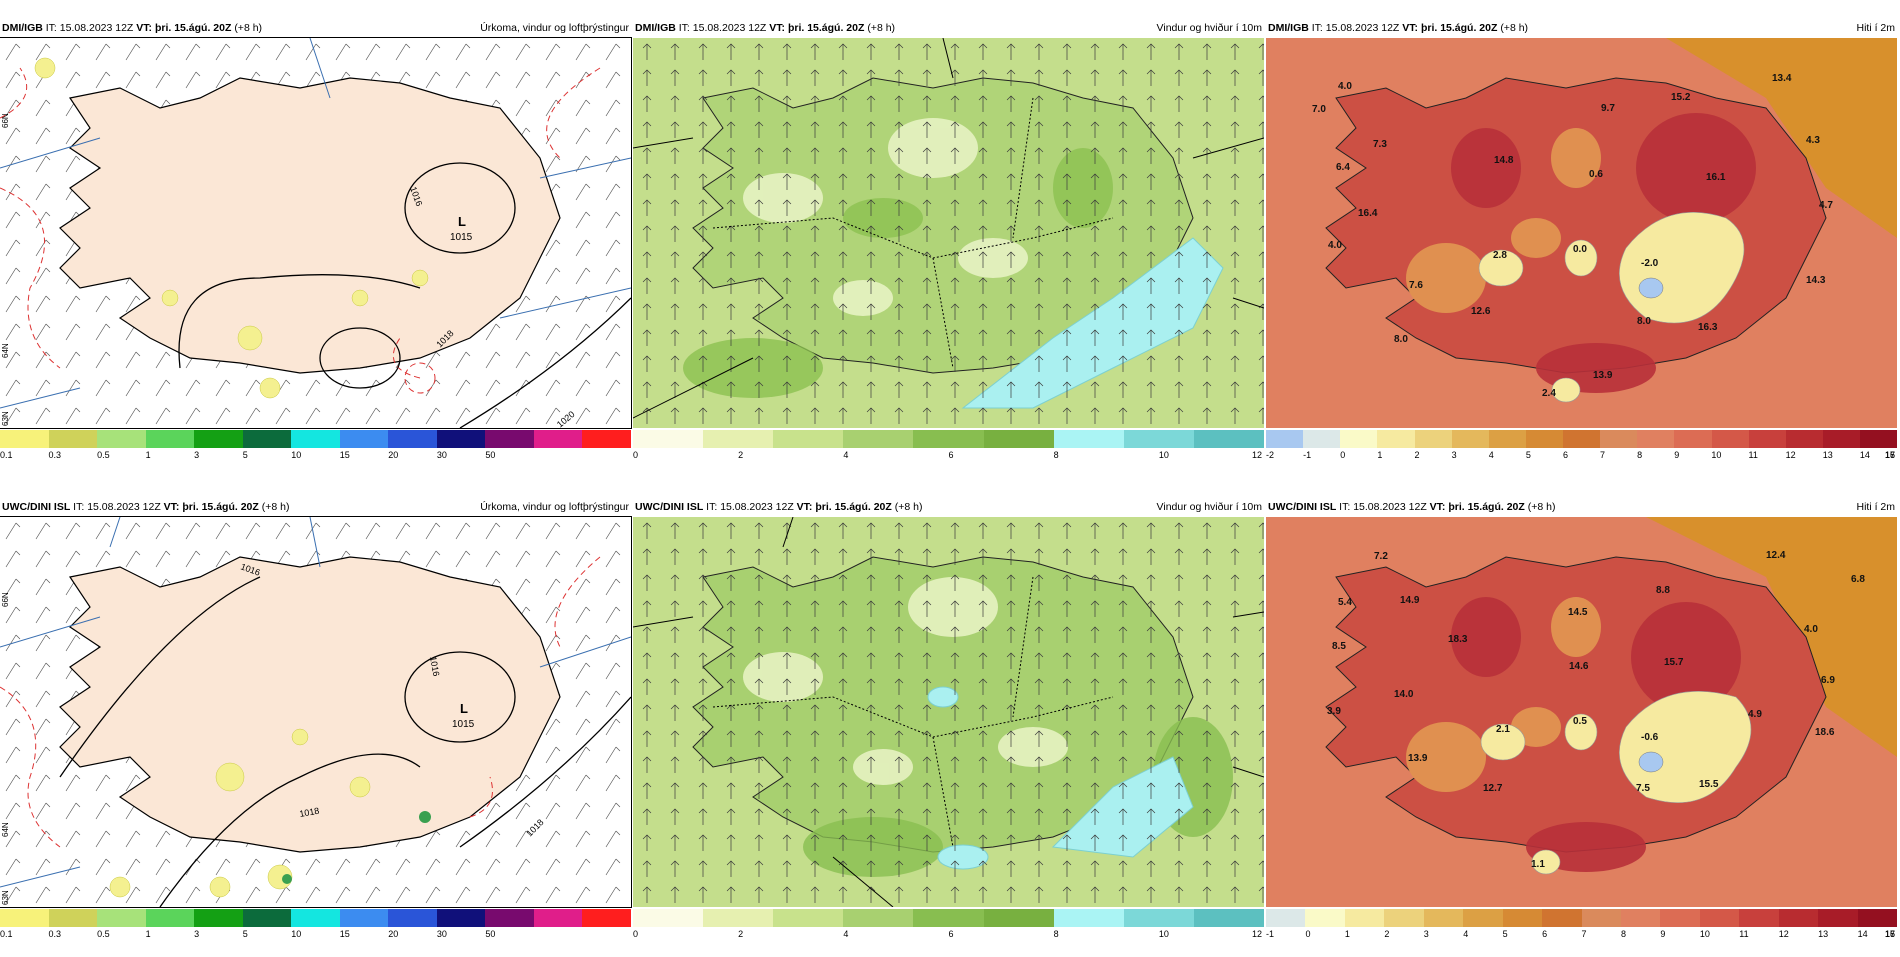  What do you see at coordinates (1663, 934) in the screenshot?
I see `colorbar-tick-label: 9` at bounding box center [1663, 934].